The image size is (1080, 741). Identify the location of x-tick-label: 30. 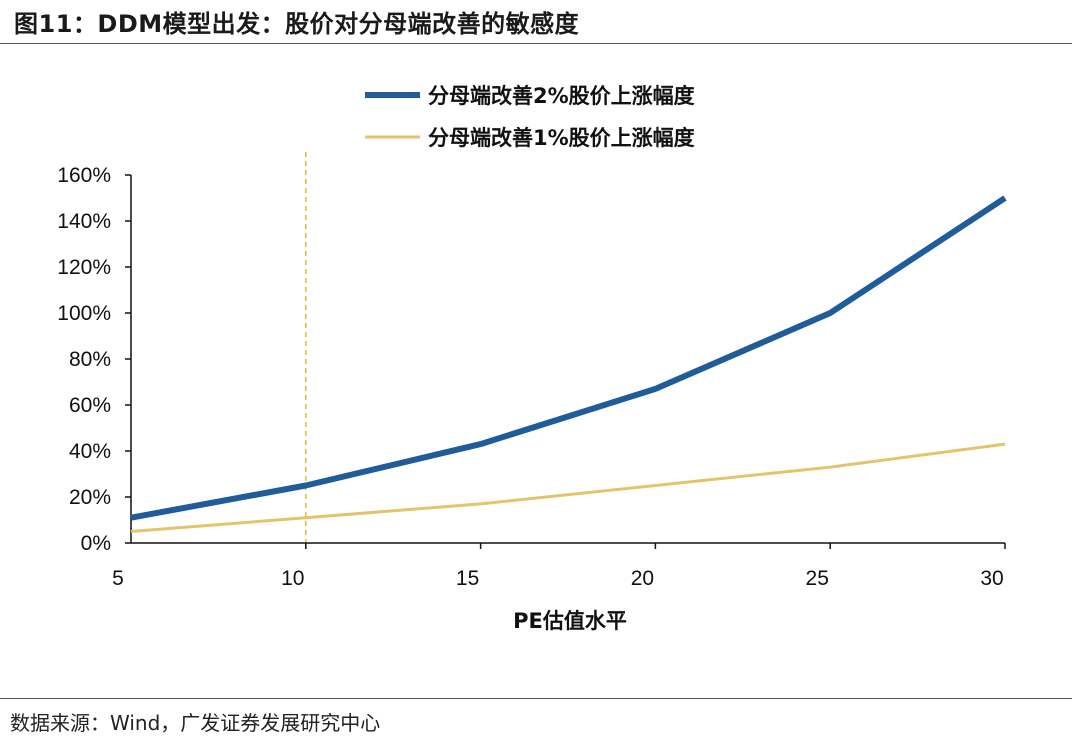
(991, 578).